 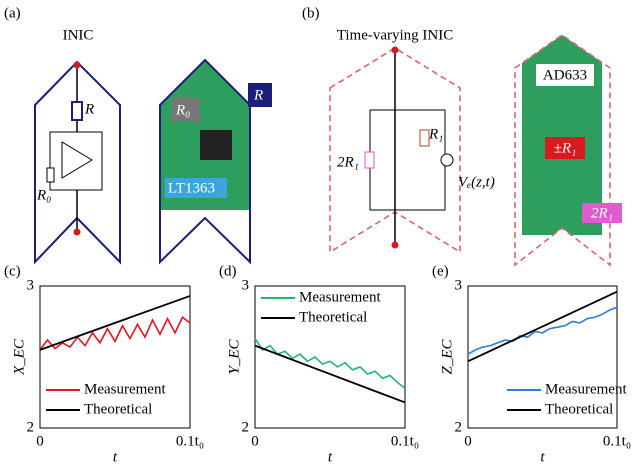 What do you see at coordinates (12, 13) in the screenshot?
I see `panel-label: (a)` at bounding box center [12, 13].